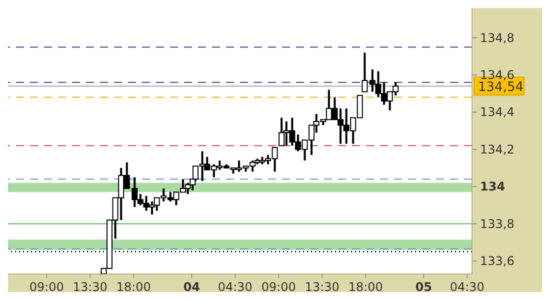 This screenshot has width=550, height=300. Describe the element at coordinates (423, 287) in the screenshot. I see `x-tick-label: 05` at that location.